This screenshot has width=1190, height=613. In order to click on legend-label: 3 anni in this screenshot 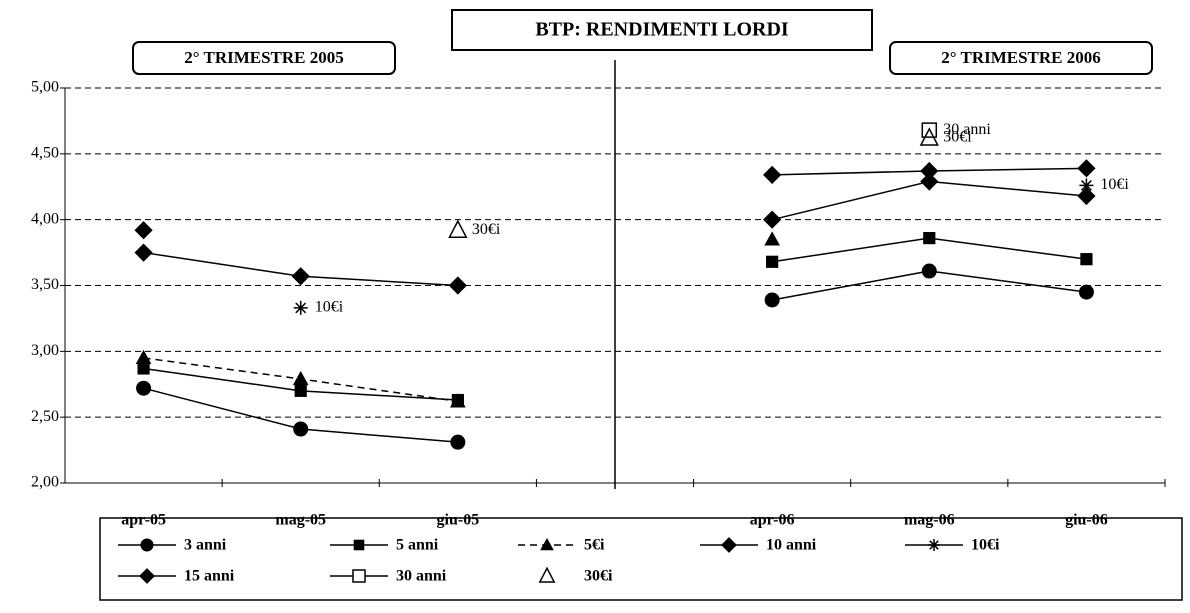, I will do `click(205, 545)`.